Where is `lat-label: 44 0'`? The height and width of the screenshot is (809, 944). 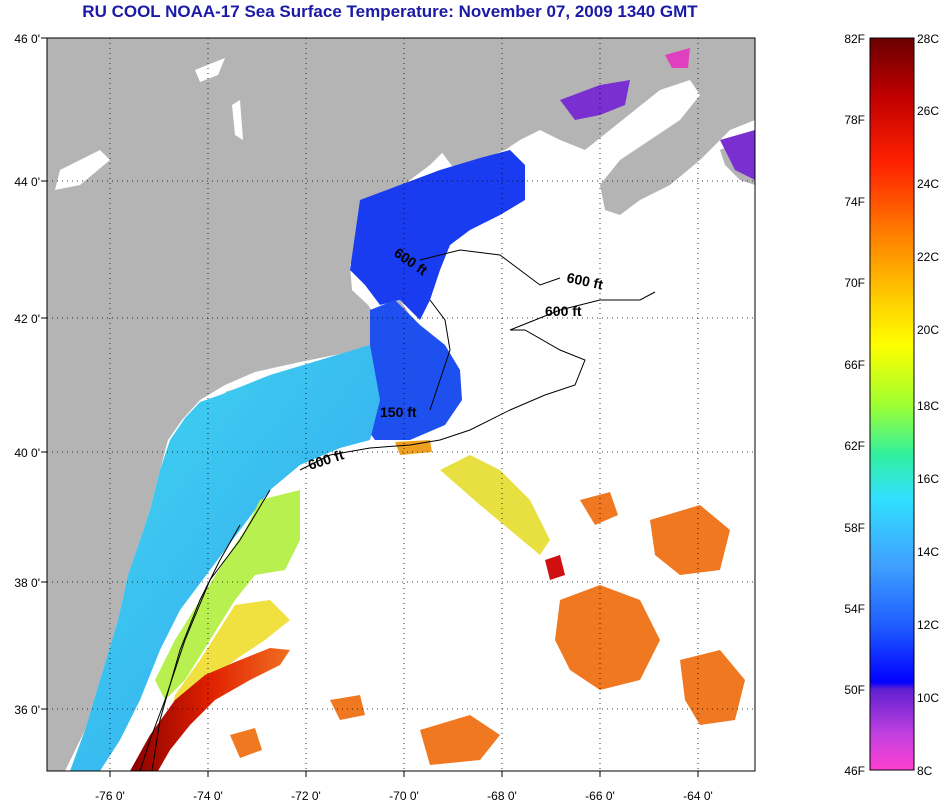 lat-label: 44 0' is located at coordinates (27, 182).